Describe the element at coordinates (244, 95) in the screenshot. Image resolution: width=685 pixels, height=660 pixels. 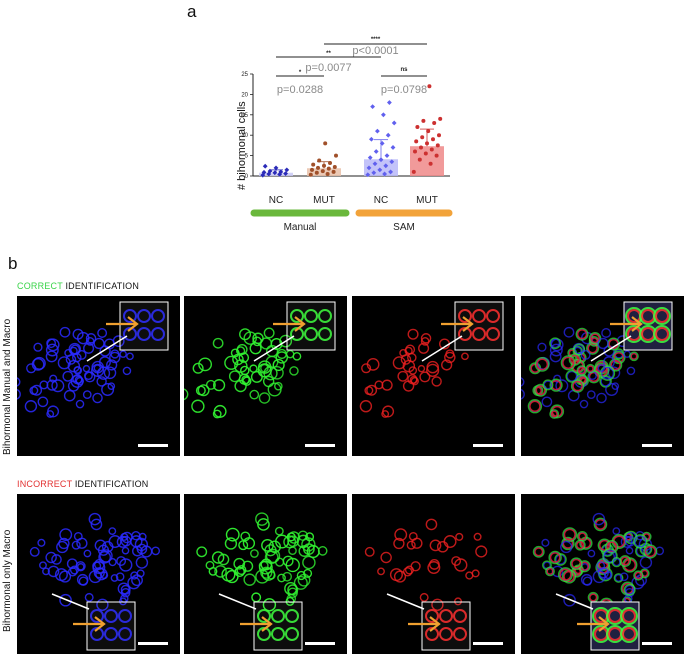
I see `y-tick-label: 20` at that location.